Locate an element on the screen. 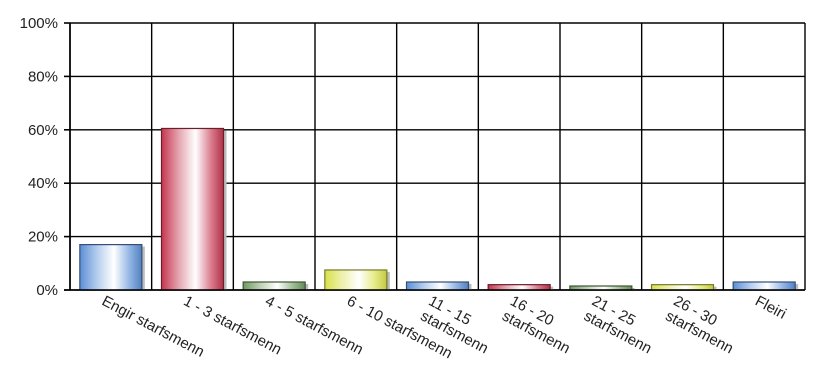 The height and width of the screenshot is (380, 835). x-tick-label-6: 21 - 25starfsmenn is located at coordinates (621, 325).